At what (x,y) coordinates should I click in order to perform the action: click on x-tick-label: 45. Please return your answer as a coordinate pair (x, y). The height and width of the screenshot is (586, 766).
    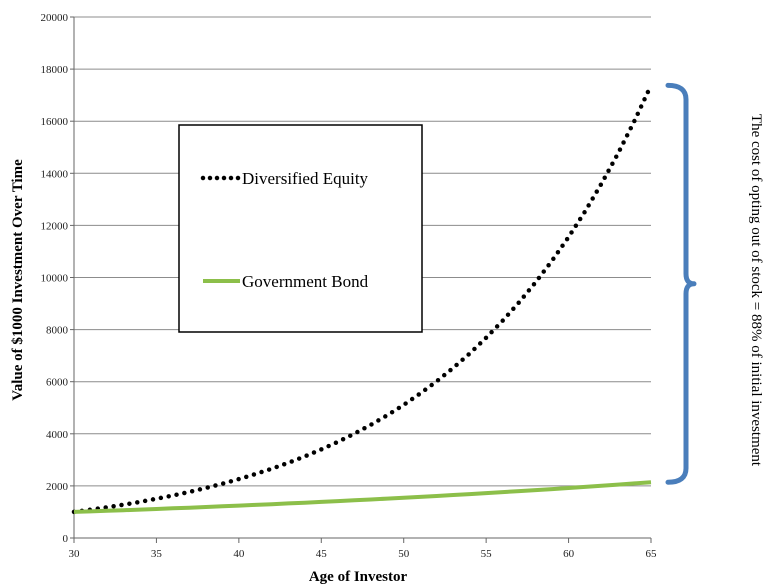
    Looking at the image, I should click on (322, 554).